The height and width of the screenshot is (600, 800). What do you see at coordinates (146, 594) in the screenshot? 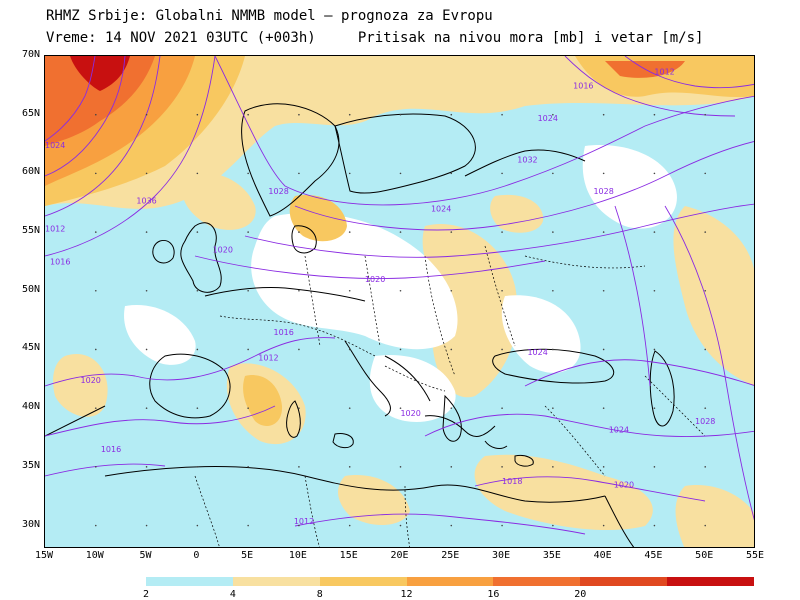
I see `colorbar-tick: 2` at bounding box center [146, 594].